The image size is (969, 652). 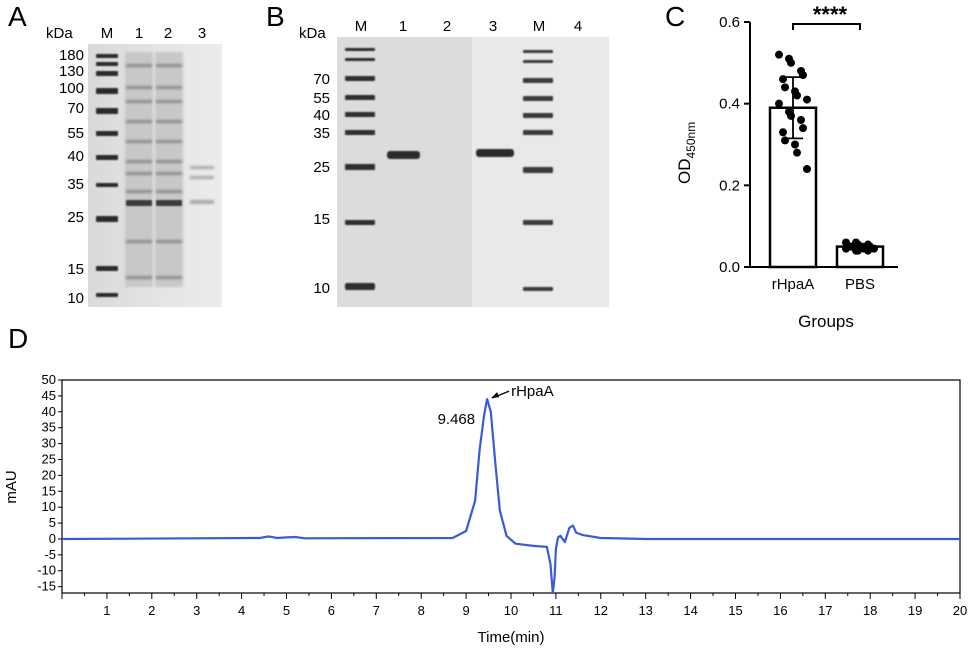 I want to click on gel-b-lane-m2: M, so click(x=539, y=26).